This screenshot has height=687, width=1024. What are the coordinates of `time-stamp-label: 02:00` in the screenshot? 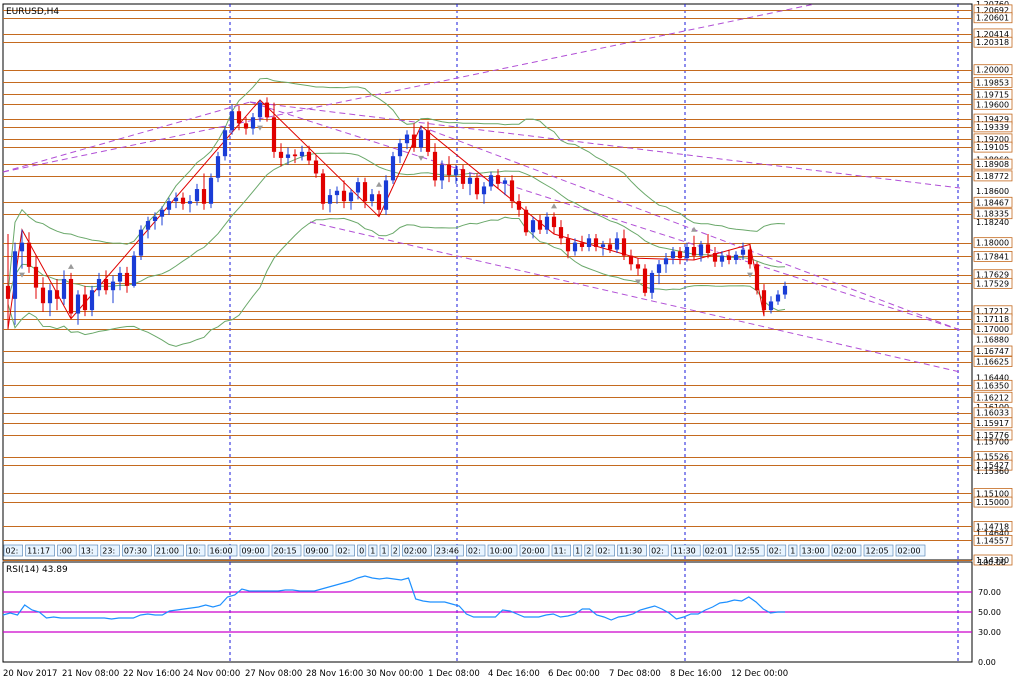 It's located at (909, 551).